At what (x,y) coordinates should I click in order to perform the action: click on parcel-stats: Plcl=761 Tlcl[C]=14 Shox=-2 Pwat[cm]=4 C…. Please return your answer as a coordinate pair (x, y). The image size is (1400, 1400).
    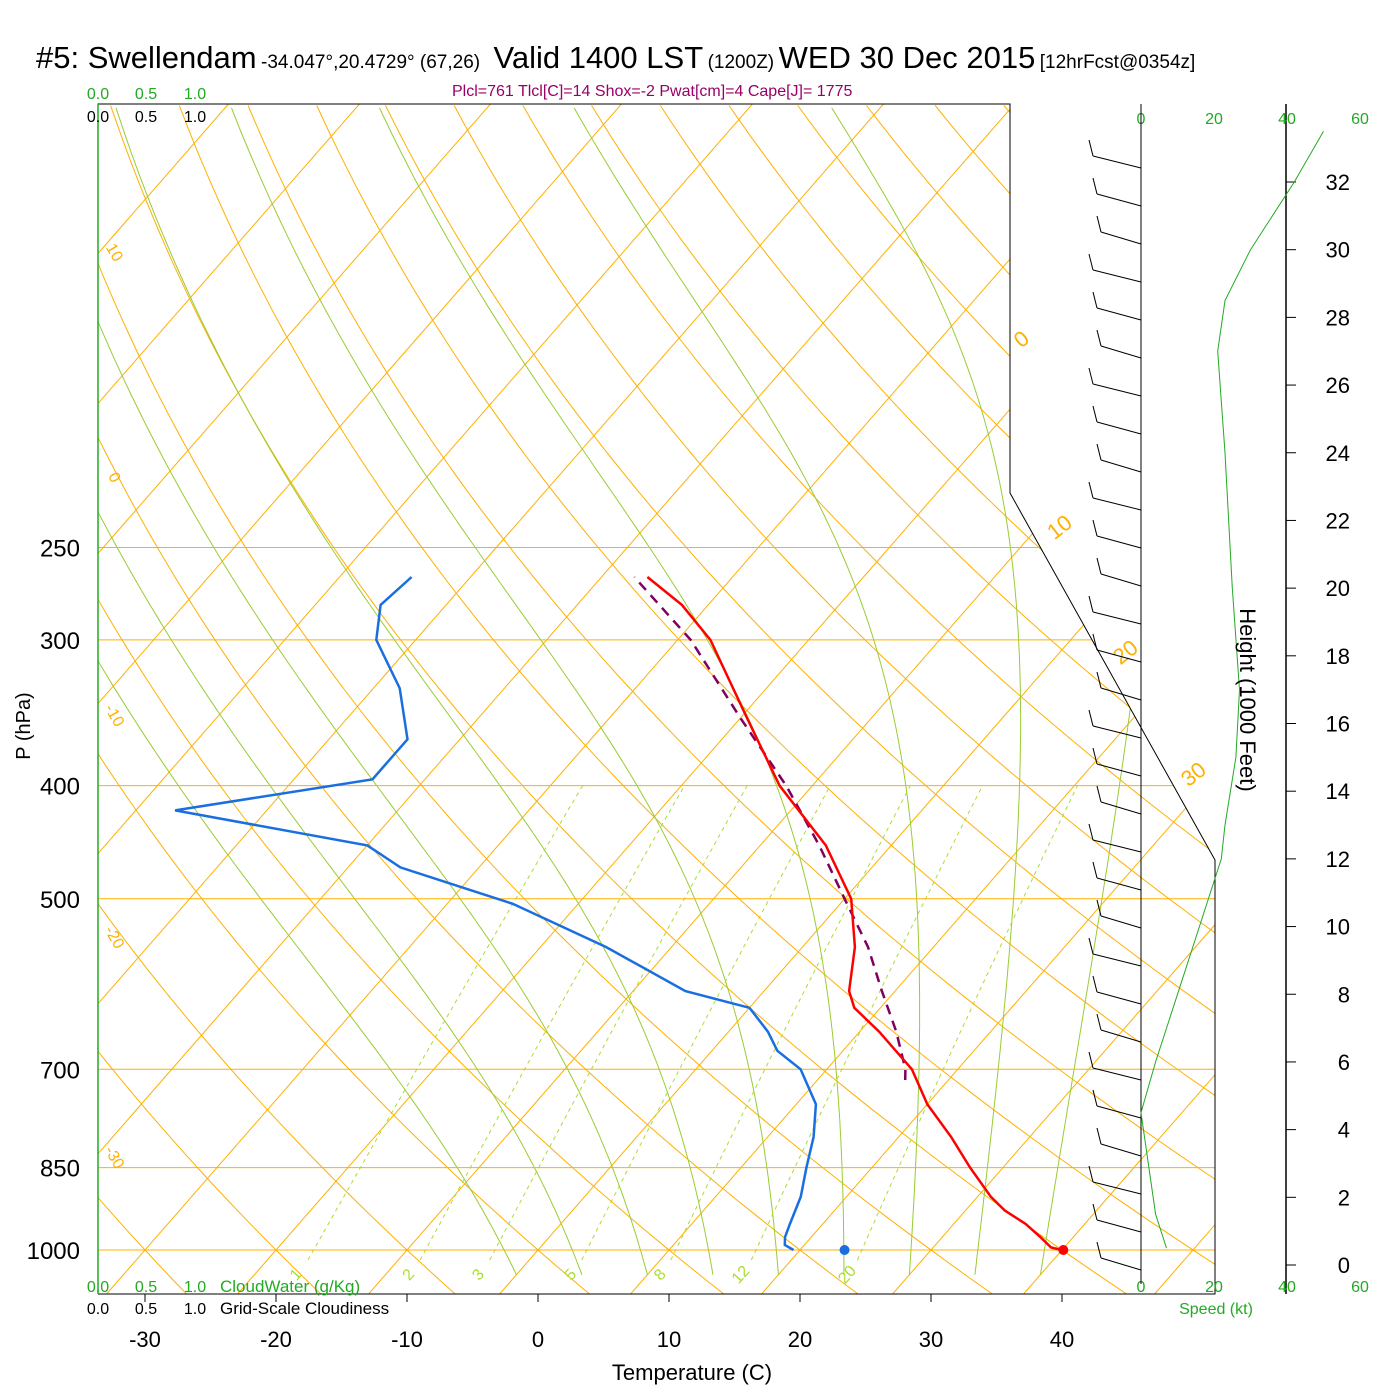
    Looking at the image, I should click on (652, 91).